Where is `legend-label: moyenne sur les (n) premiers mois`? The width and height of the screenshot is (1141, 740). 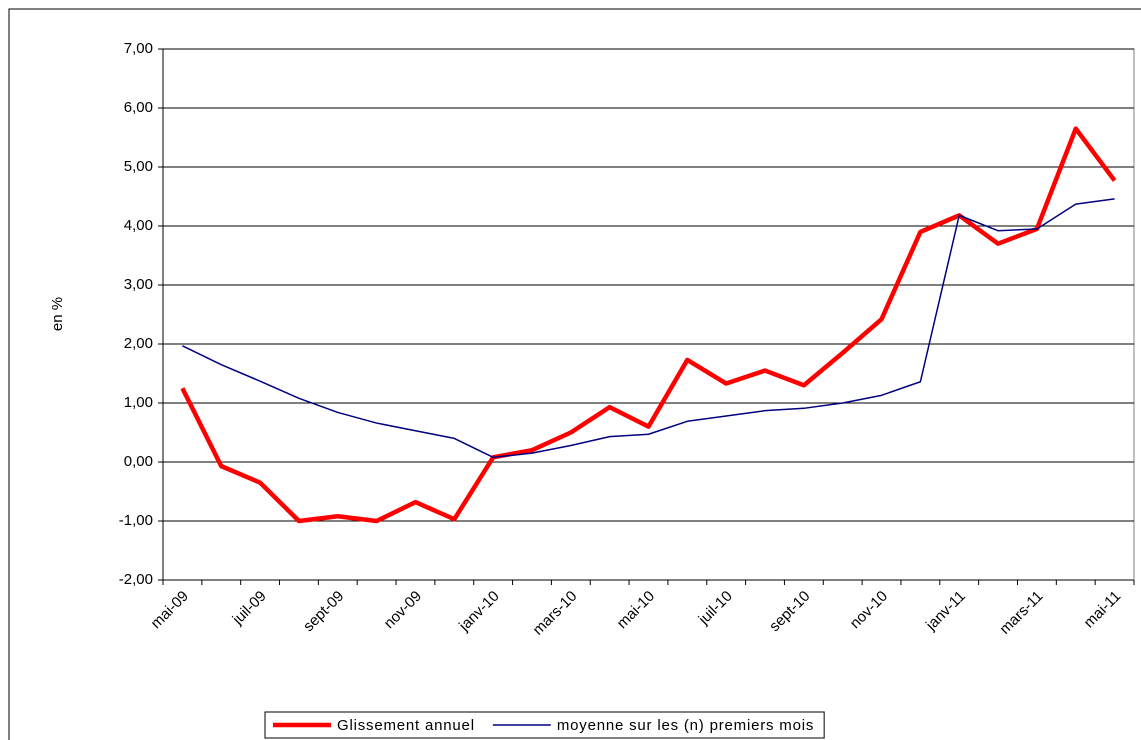 legend-label: moyenne sur les (n) premiers mois is located at coordinates (685, 725).